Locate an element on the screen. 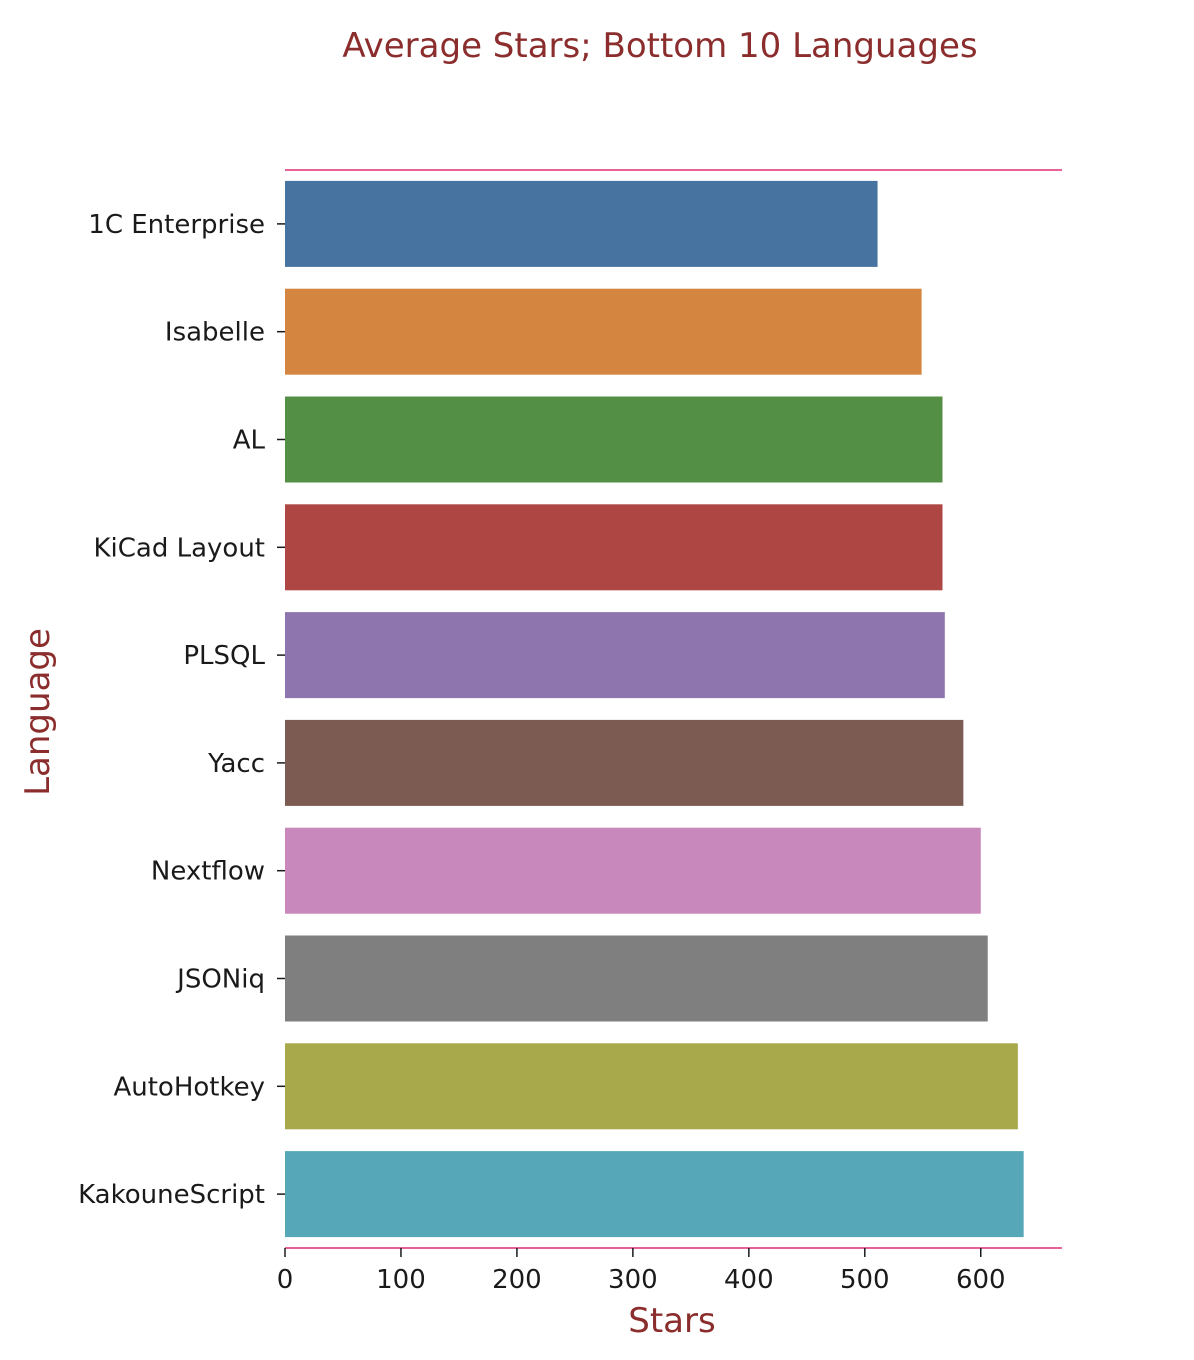 This screenshot has width=1194, height=1360. x-axis-ticks: 0 100 200 300 400 500 600 is located at coordinates (641, 1271).